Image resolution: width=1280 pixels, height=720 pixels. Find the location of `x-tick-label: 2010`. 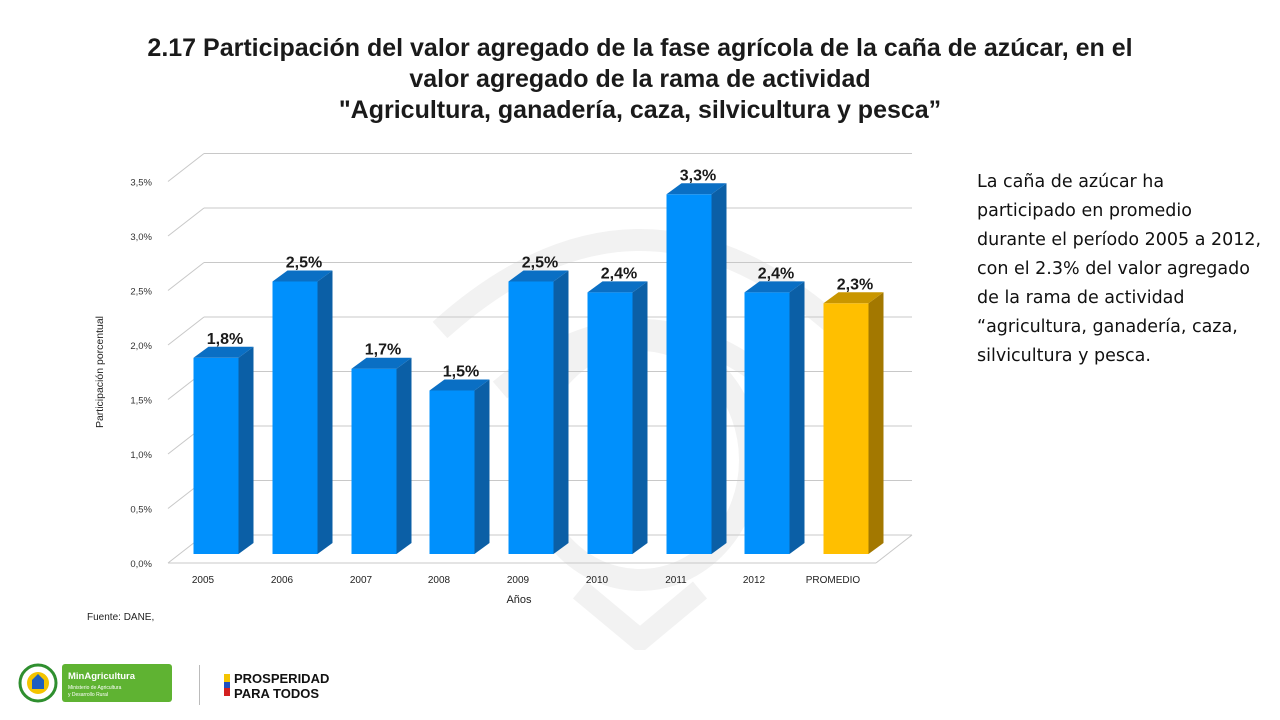

x-tick-label: 2010 is located at coordinates (597, 580).